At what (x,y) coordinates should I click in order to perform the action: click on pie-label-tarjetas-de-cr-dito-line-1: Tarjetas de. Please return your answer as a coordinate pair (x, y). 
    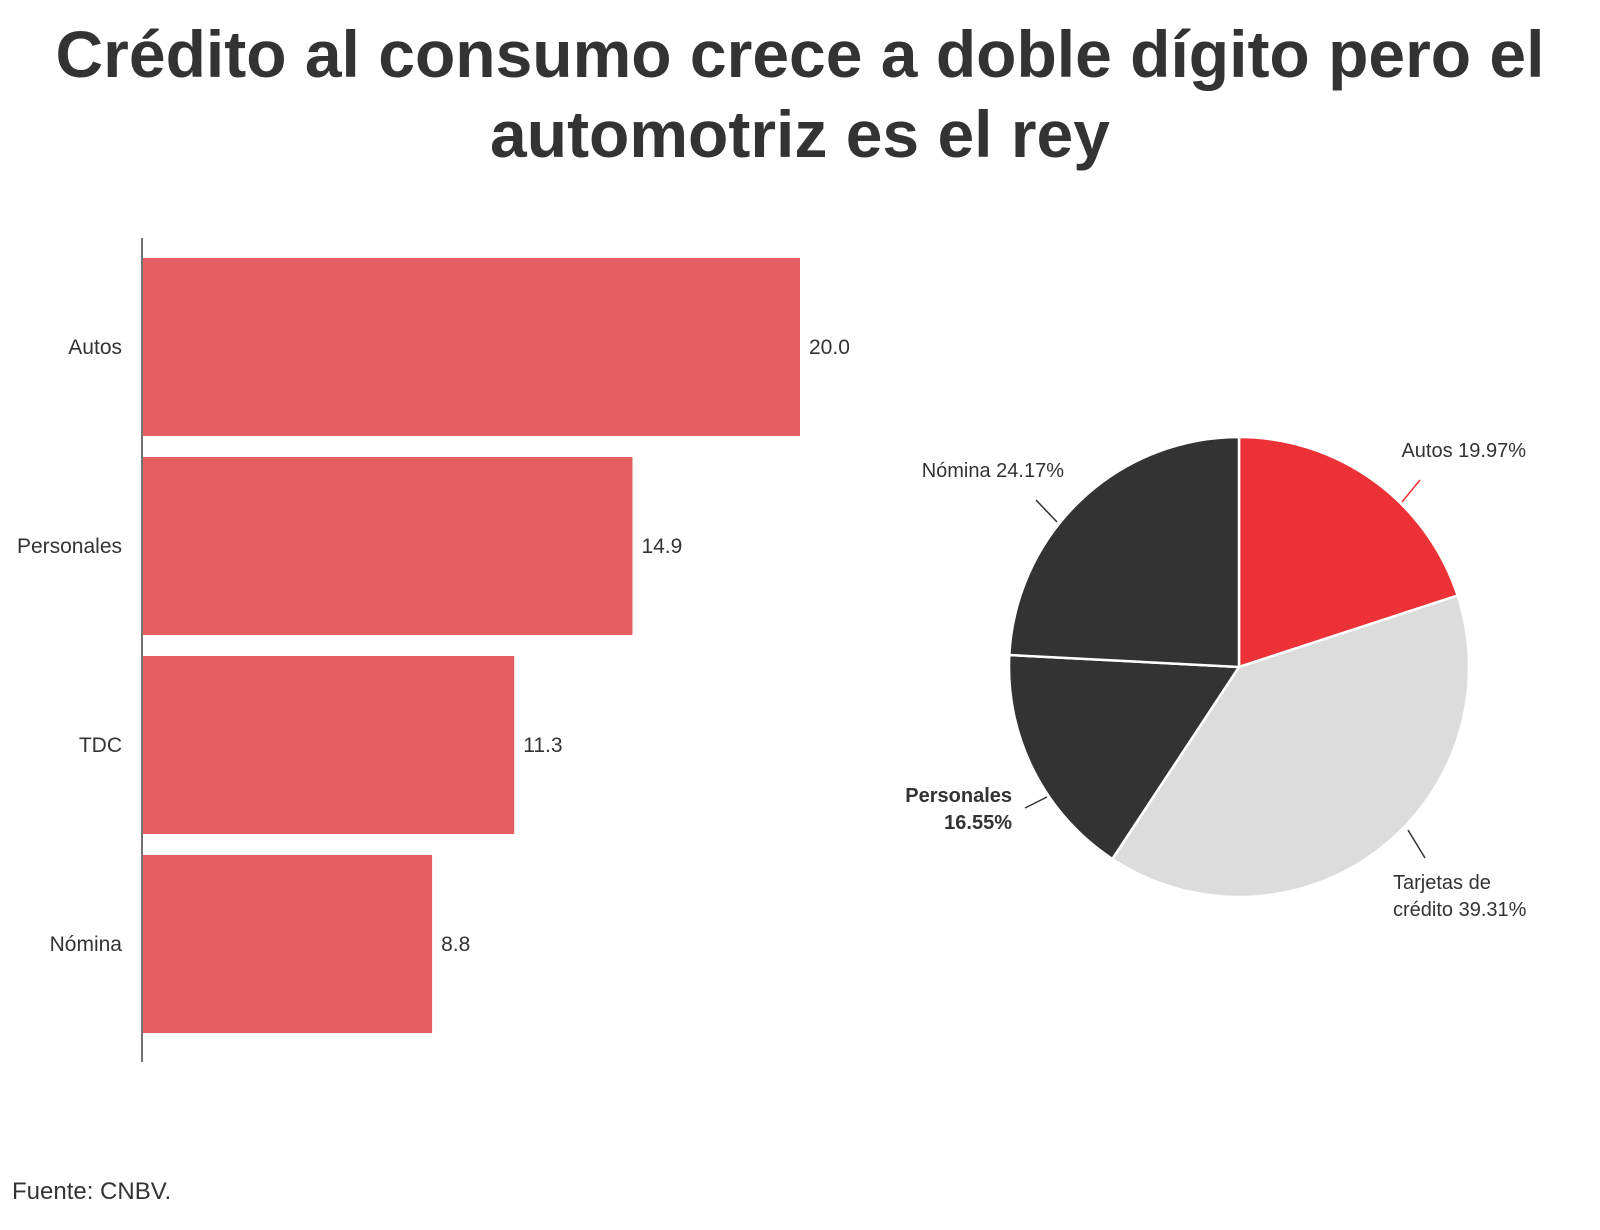
    Looking at the image, I should click on (1442, 883).